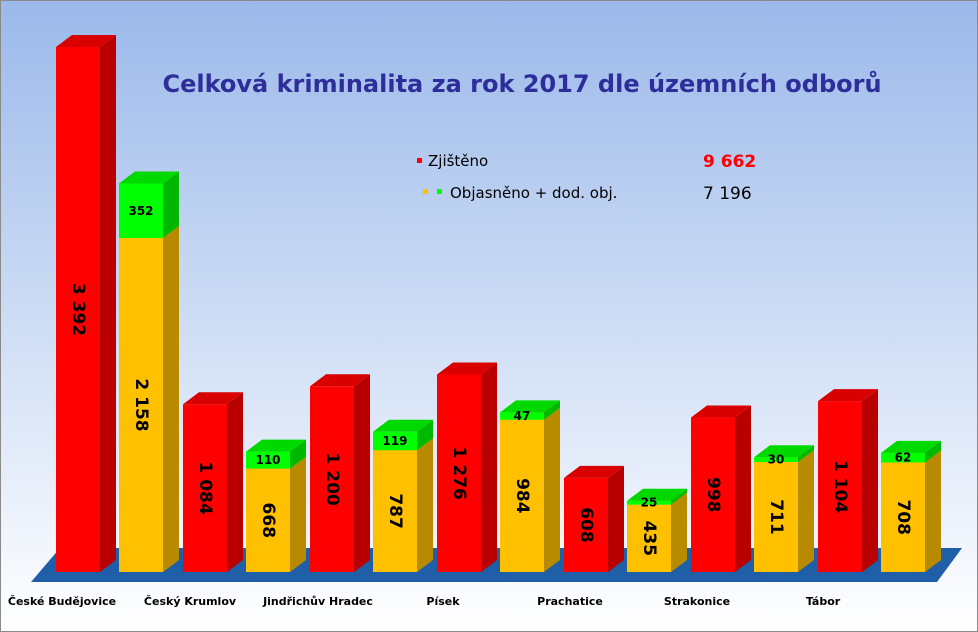 The width and height of the screenshot is (978, 632). I want to click on bar-dod-obj-tabor-data-label: 62, so click(903, 458).